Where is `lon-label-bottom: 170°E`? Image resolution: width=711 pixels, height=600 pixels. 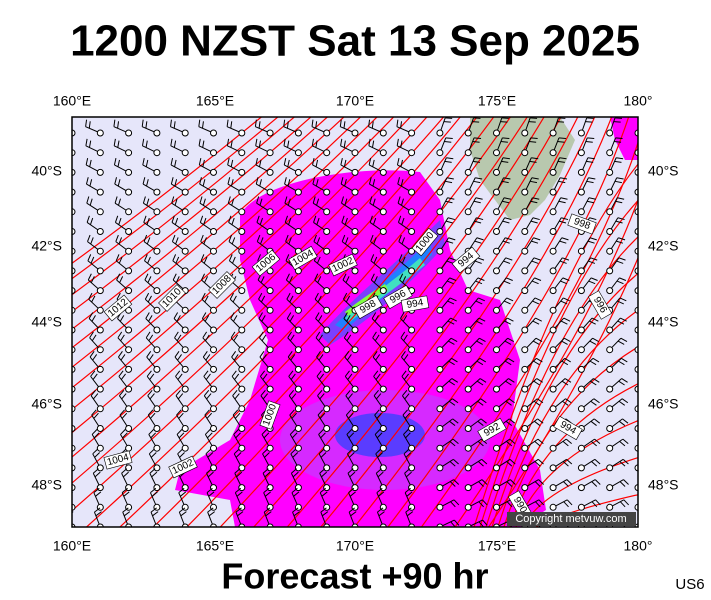 lon-label-bottom: 170°E is located at coordinates (355, 546).